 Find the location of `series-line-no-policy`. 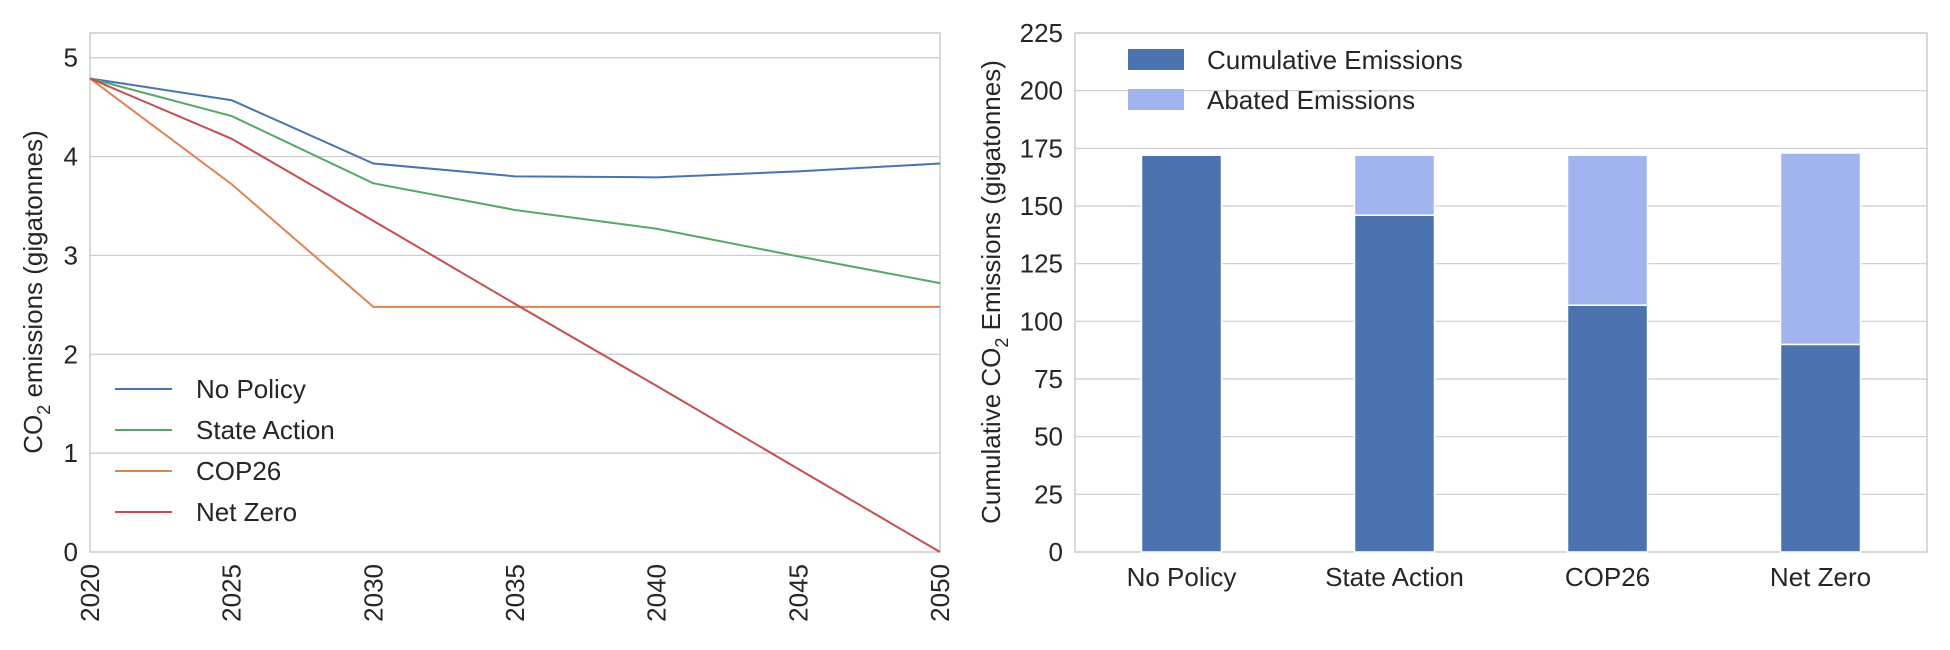

series-line-no-policy is located at coordinates (515, 128).